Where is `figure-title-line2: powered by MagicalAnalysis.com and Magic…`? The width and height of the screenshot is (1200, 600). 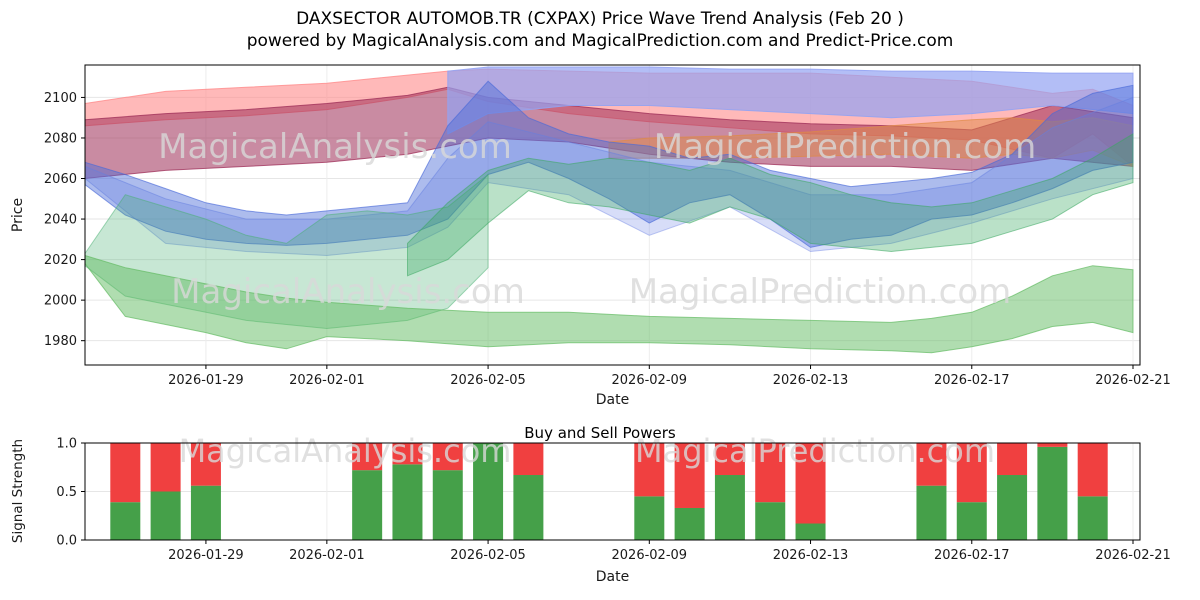 figure-title-line2: powered by MagicalAnalysis.com and Magic… is located at coordinates (600, 41).